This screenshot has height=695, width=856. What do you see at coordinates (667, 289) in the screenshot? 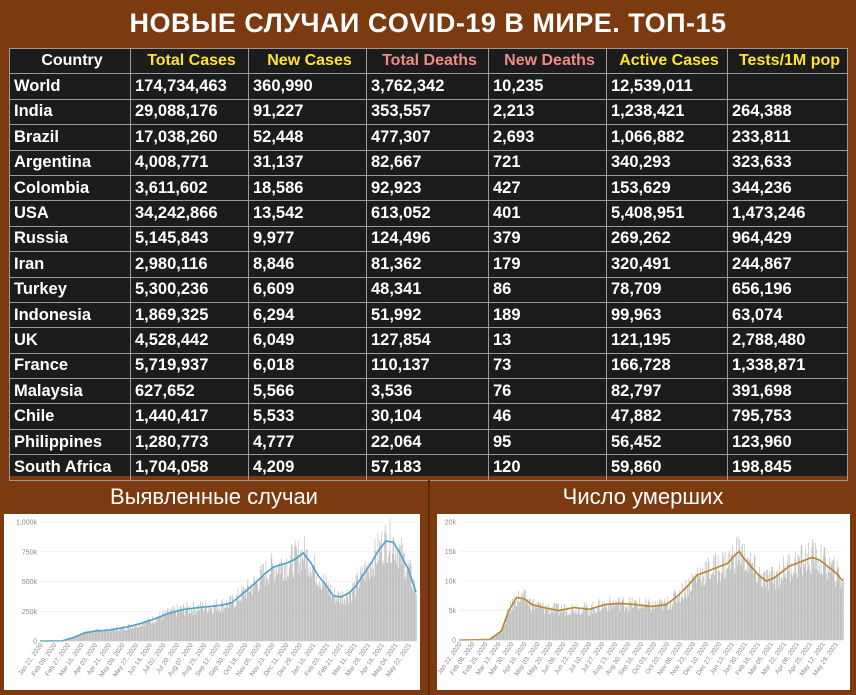
I see `value-cell: 78,709` at bounding box center [667, 289].